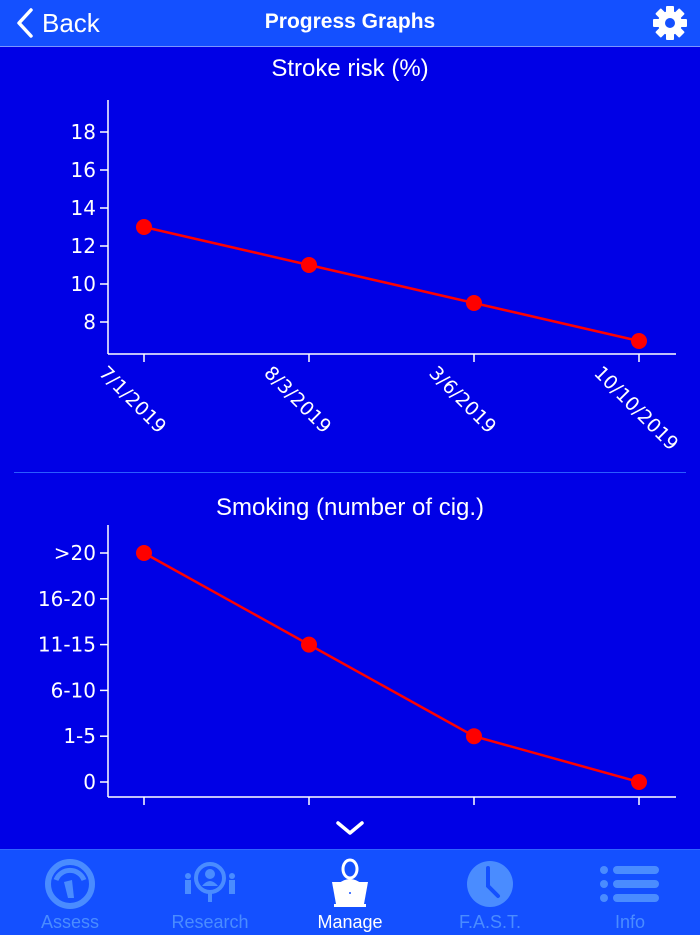  I want to click on y-tick-label: 12, so click(83, 246).